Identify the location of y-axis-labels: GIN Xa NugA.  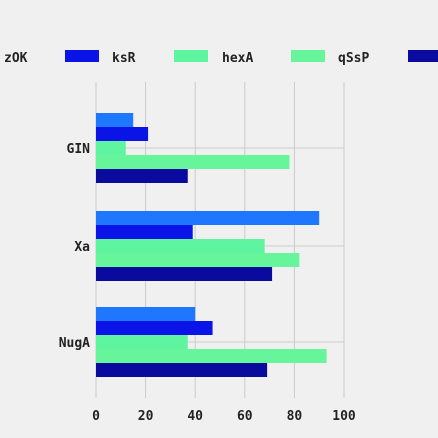
(74, 246).